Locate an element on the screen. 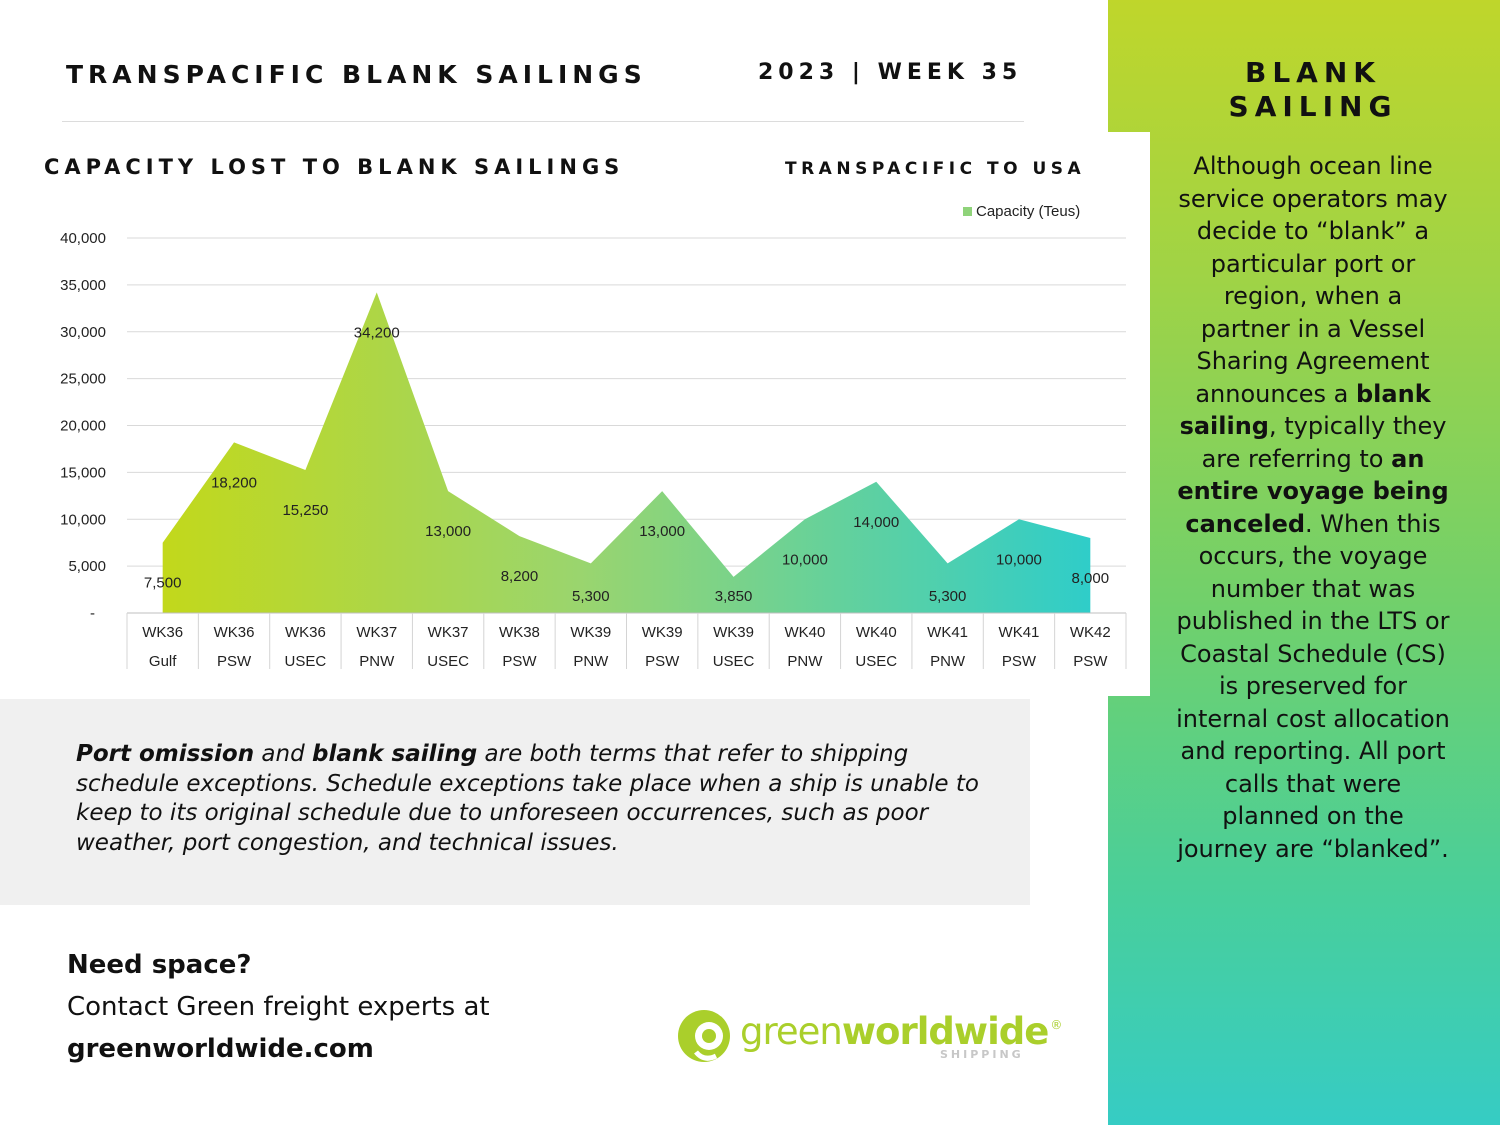 The image size is (1500, 1125). info-text-segment: blank sailing is located at coordinates (395, 754).